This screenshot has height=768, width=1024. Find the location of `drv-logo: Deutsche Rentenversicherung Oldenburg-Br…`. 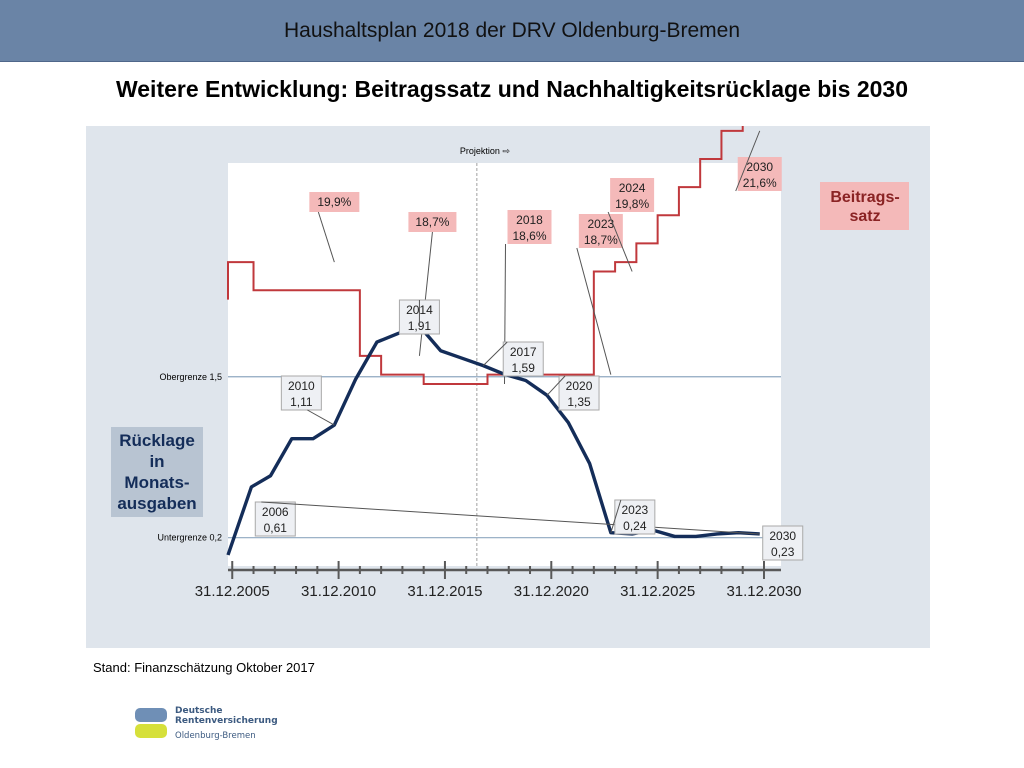

drv-logo: Deutsche Rentenversicherung Oldenburg-Br… is located at coordinates (206, 726).